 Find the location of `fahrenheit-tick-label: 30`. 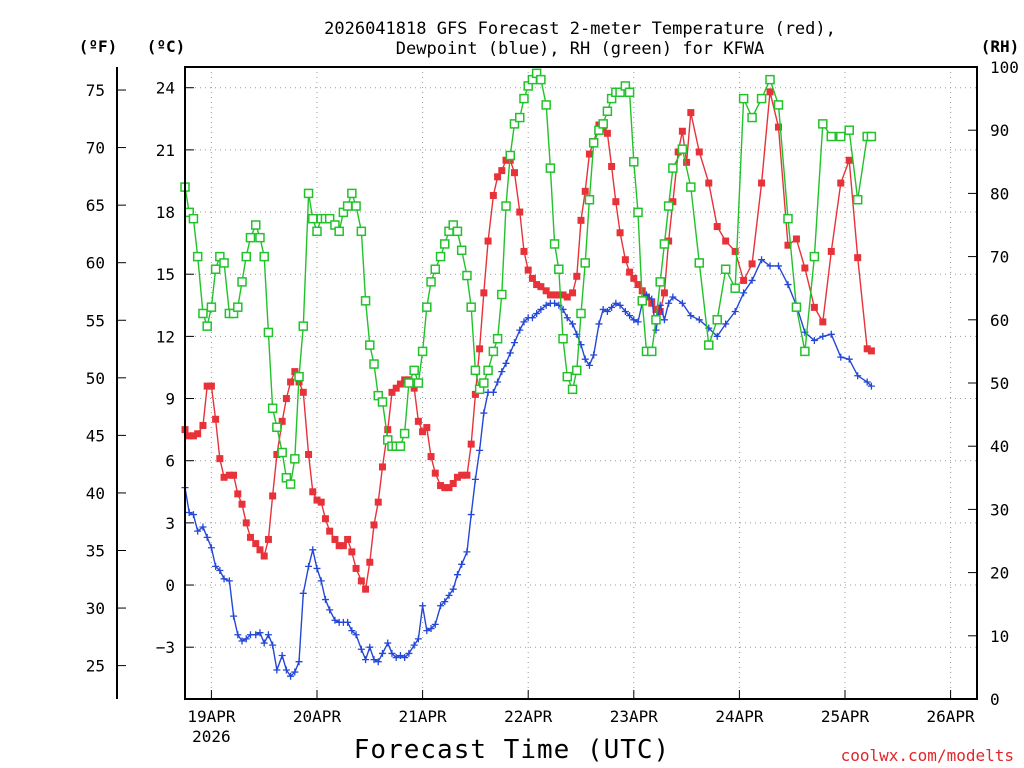

fahrenheit-tick-label: 30 is located at coordinates (95, 608).